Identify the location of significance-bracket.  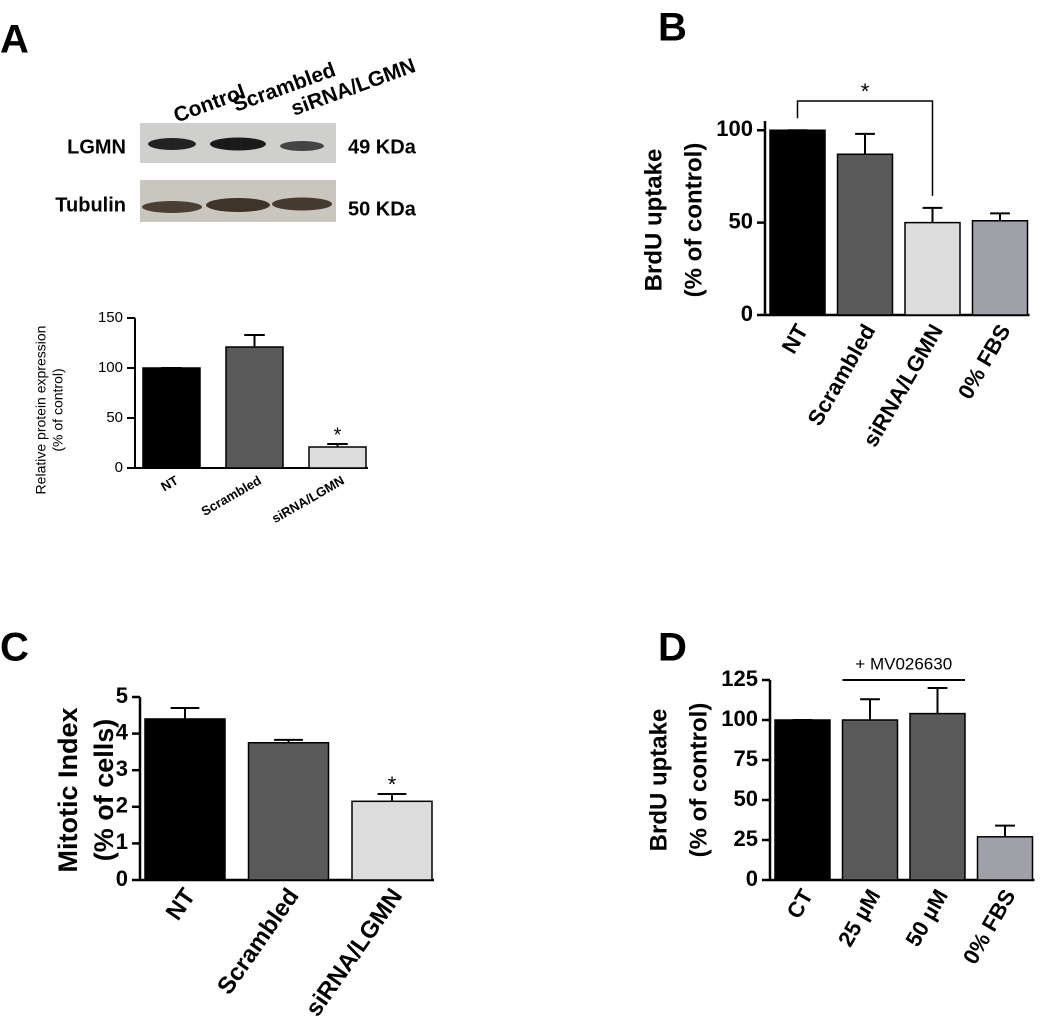
(865, 148).